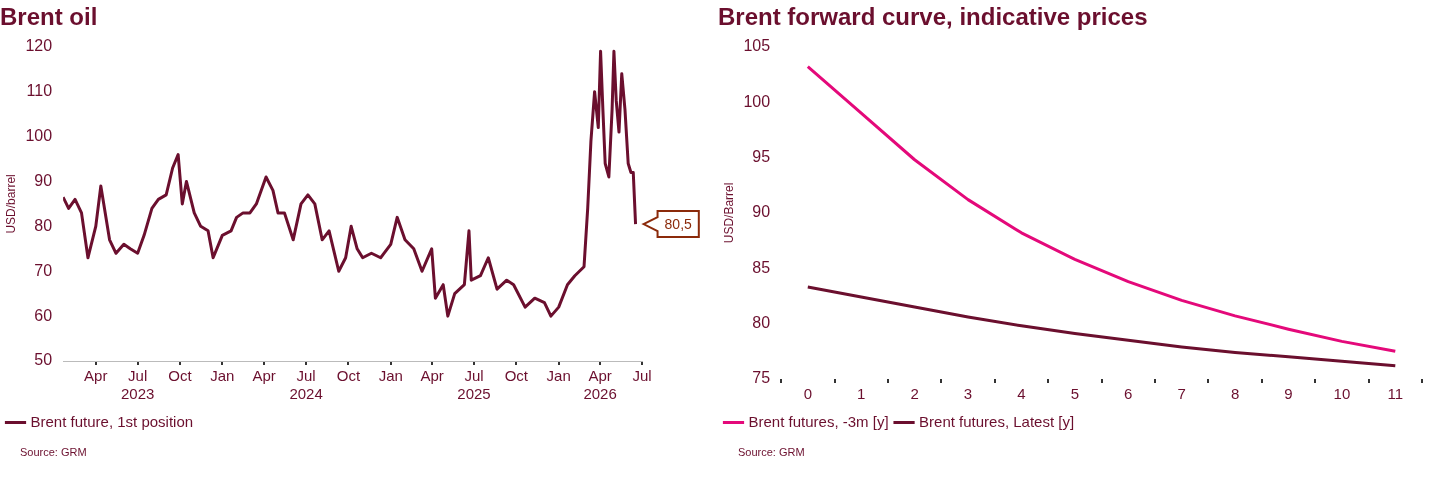 This screenshot has height=502, width=1437. I want to click on y-axis-title: USD/barrel, so click(10, 204).